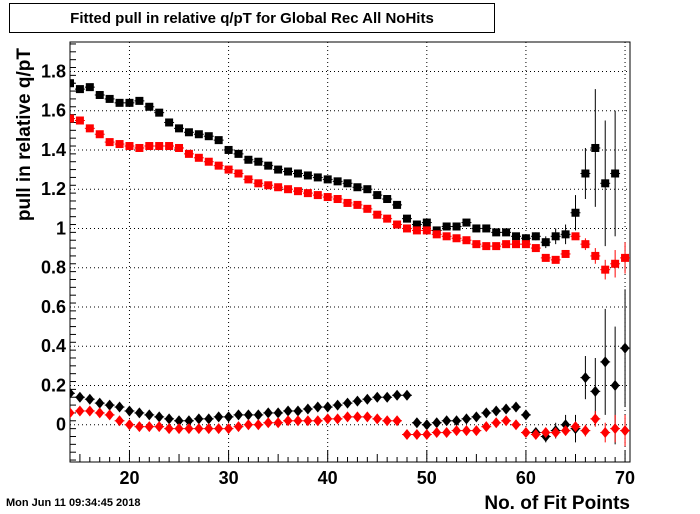 The height and width of the screenshot is (514, 700). What do you see at coordinates (229, 478) in the screenshot?
I see `x-tick-label: 30` at bounding box center [229, 478].